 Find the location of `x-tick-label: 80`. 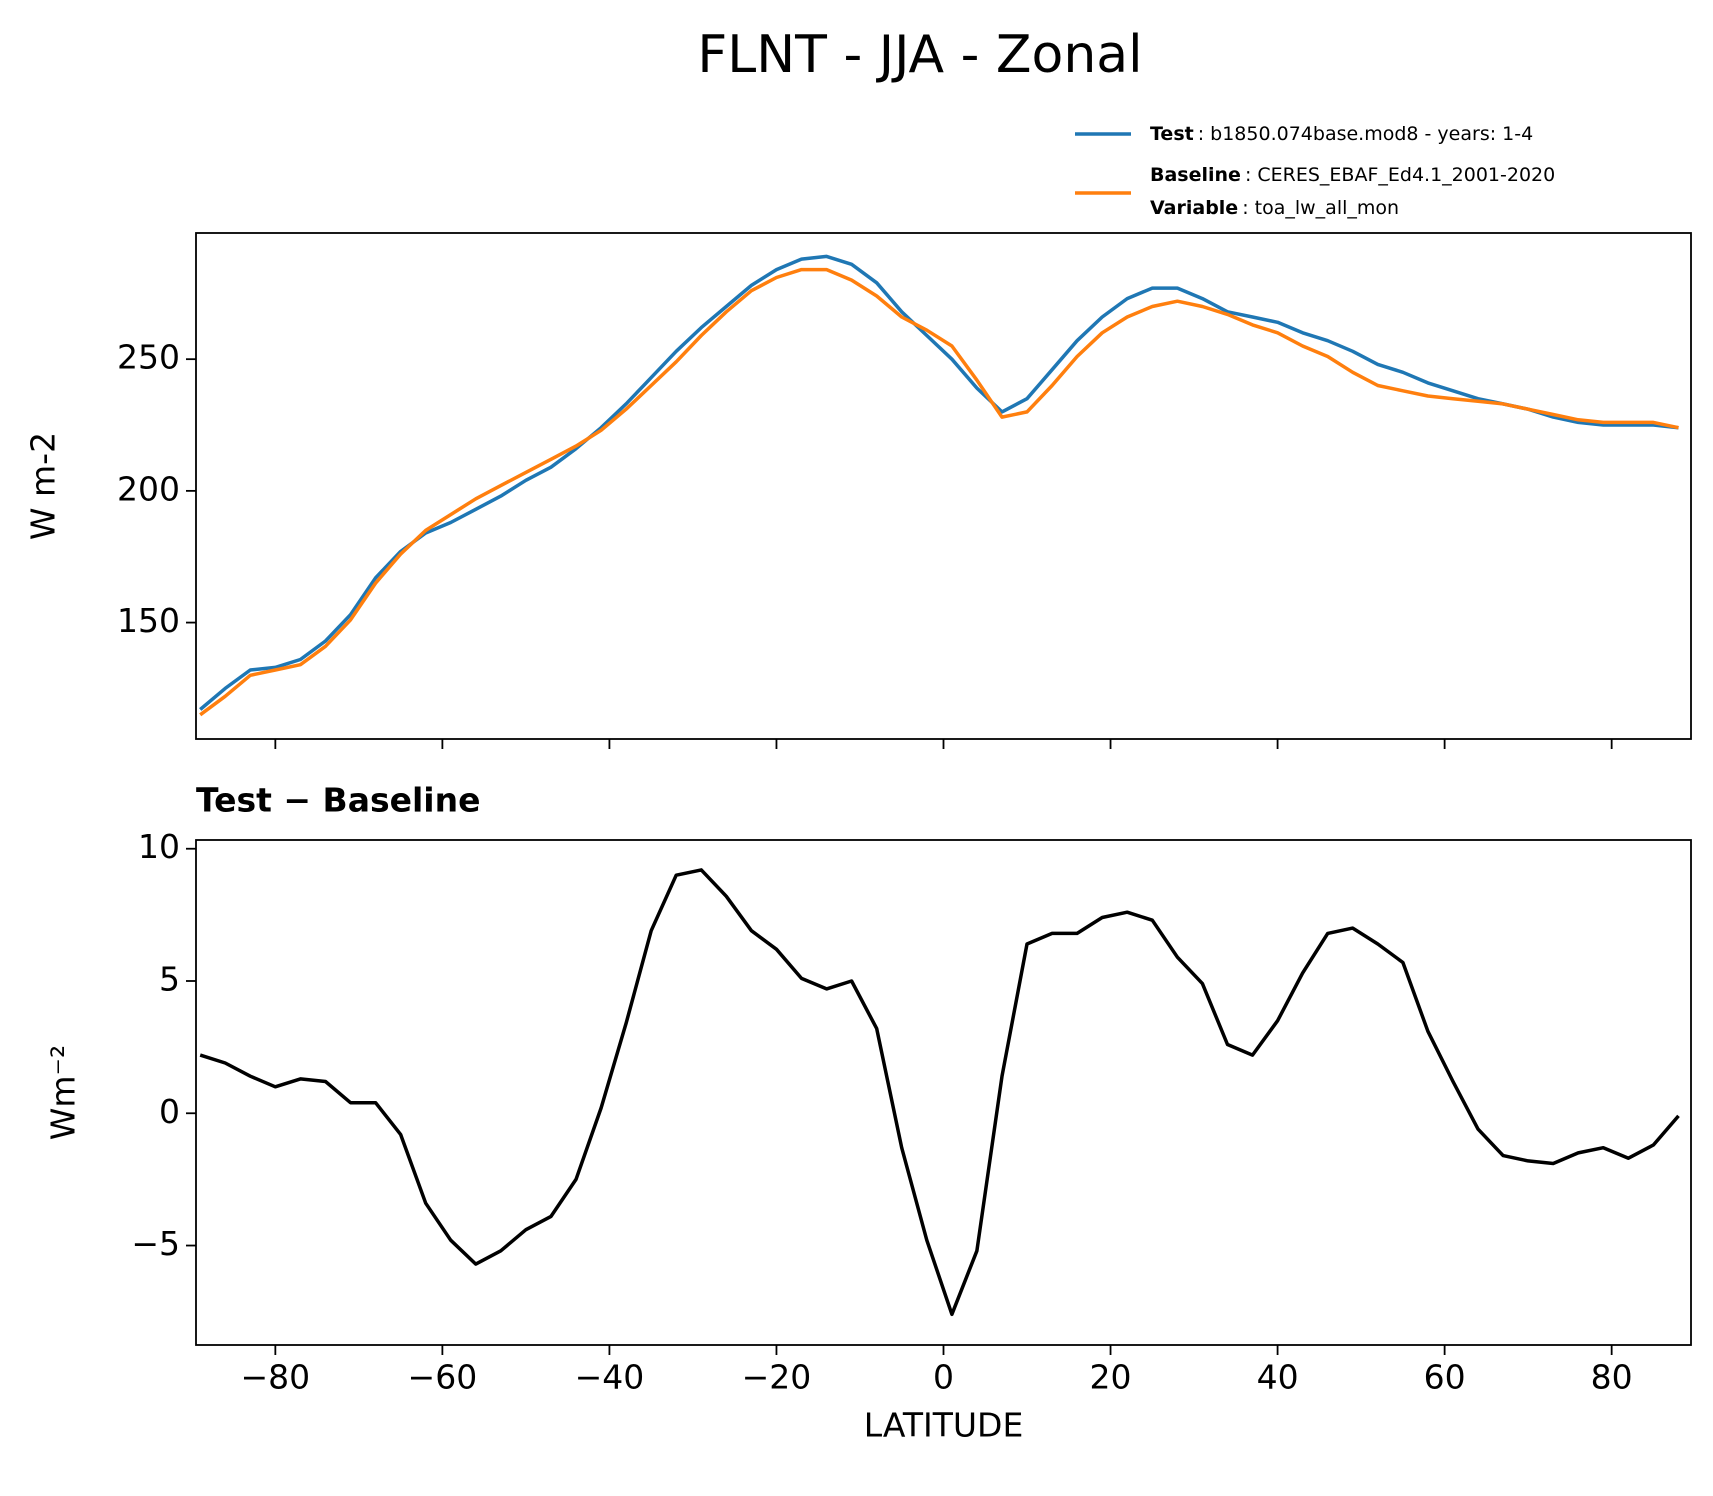

x-tick-label: 80 is located at coordinates (1612, 1377).